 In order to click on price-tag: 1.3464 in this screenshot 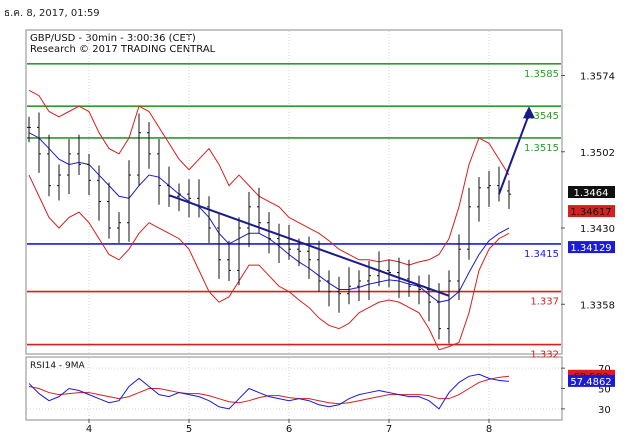, I will do `click(591, 192)`.